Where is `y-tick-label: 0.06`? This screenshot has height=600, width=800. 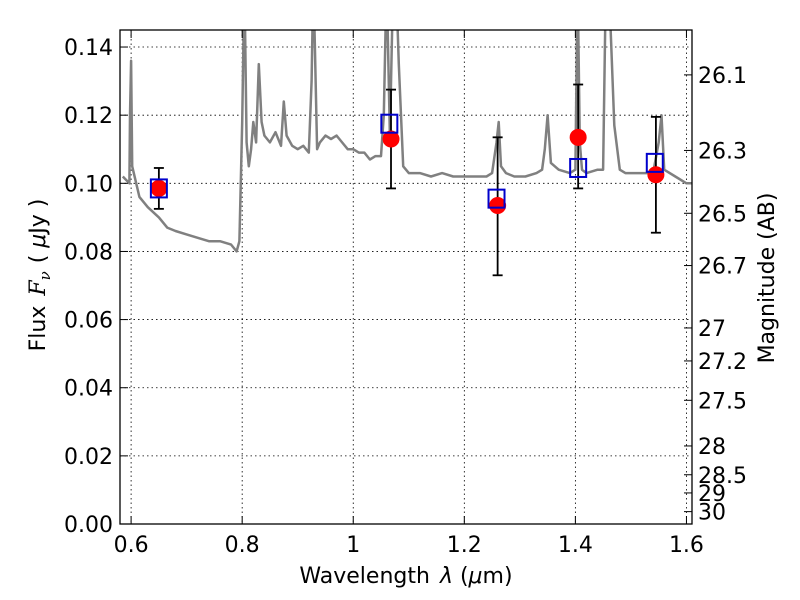 y-tick-label: 0.06 is located at coordinates (88, 321).